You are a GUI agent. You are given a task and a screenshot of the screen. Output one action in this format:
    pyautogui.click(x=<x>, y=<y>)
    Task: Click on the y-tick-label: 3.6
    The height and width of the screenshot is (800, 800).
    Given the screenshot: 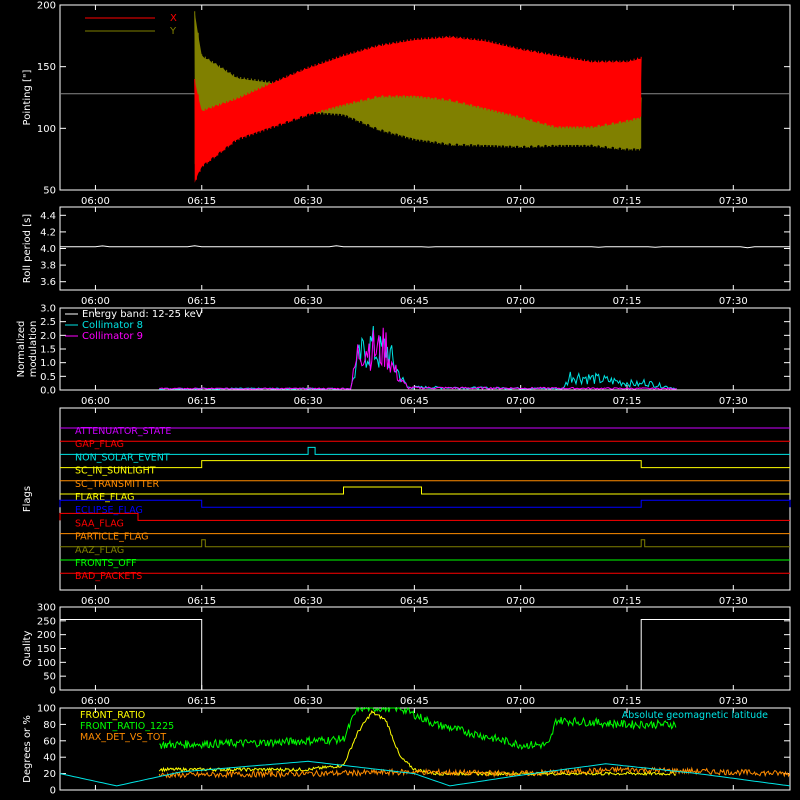 What is the action you would take?
    pyautogui.click(x=48, y=282)
    